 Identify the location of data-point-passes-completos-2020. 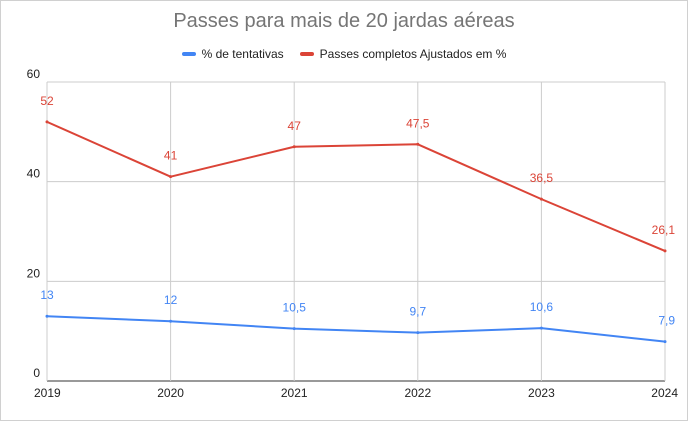
(171, 177).